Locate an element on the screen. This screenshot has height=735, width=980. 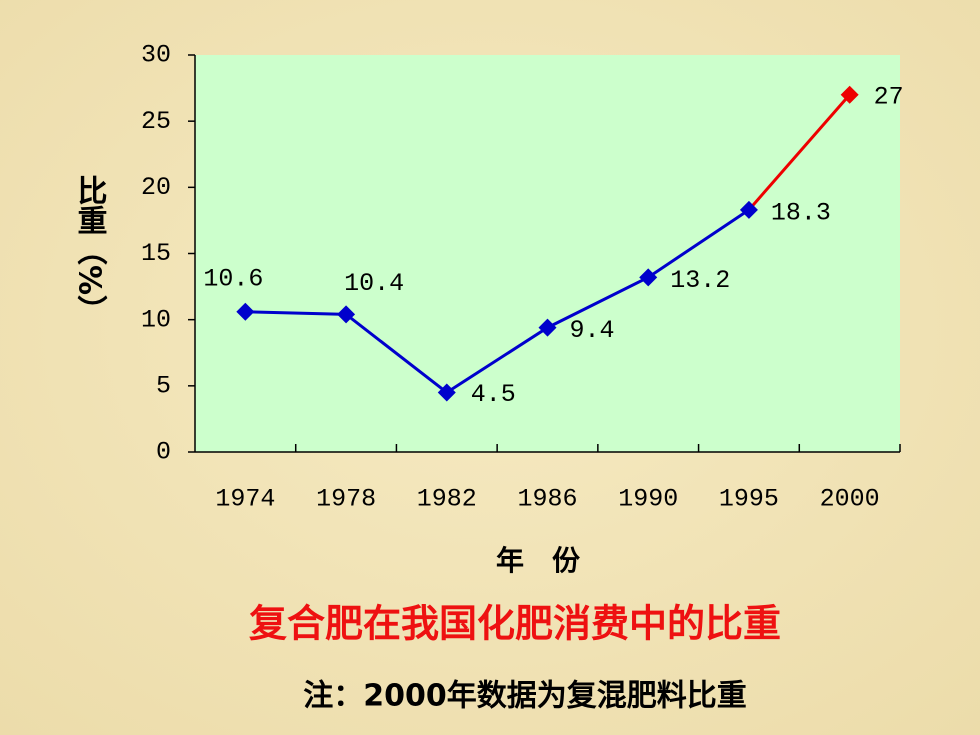
x-tick-label: 1978 is located at coordinates (346, 499).